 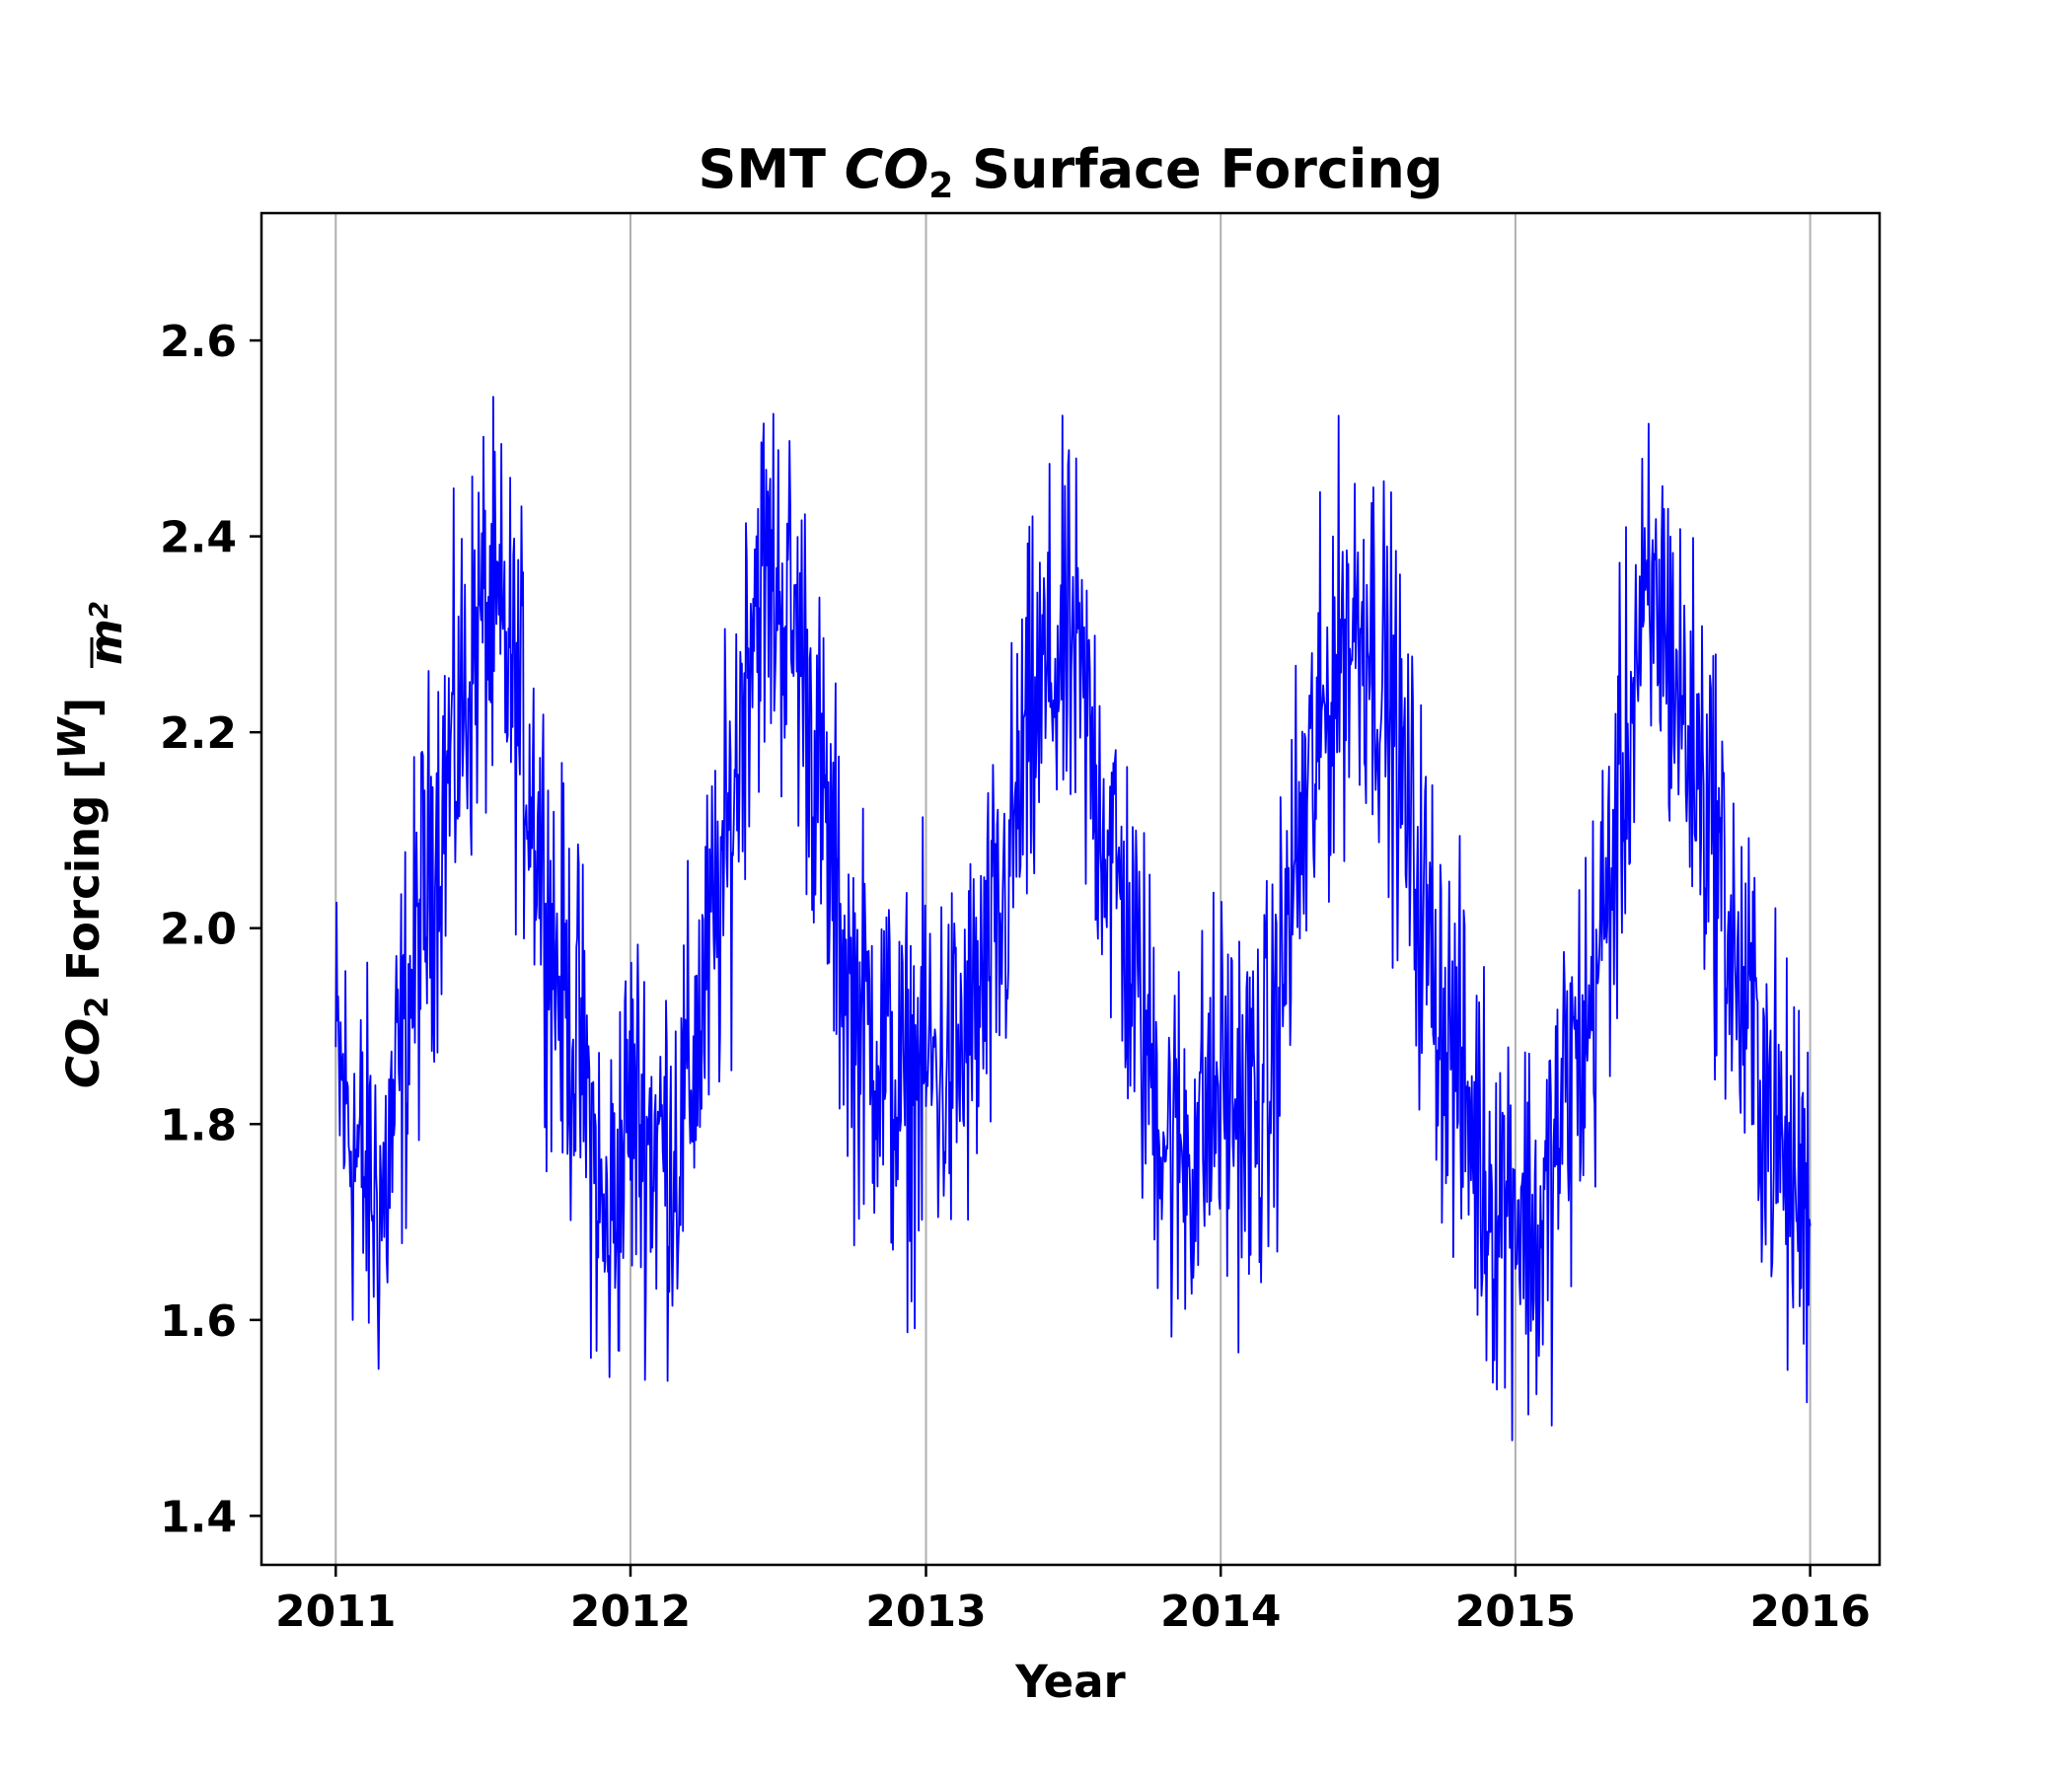 What do you see at coordinates (199, 1517) in the screenshot?
I see `y-tick-label: 1.4` at bounding box center [199, 1517].